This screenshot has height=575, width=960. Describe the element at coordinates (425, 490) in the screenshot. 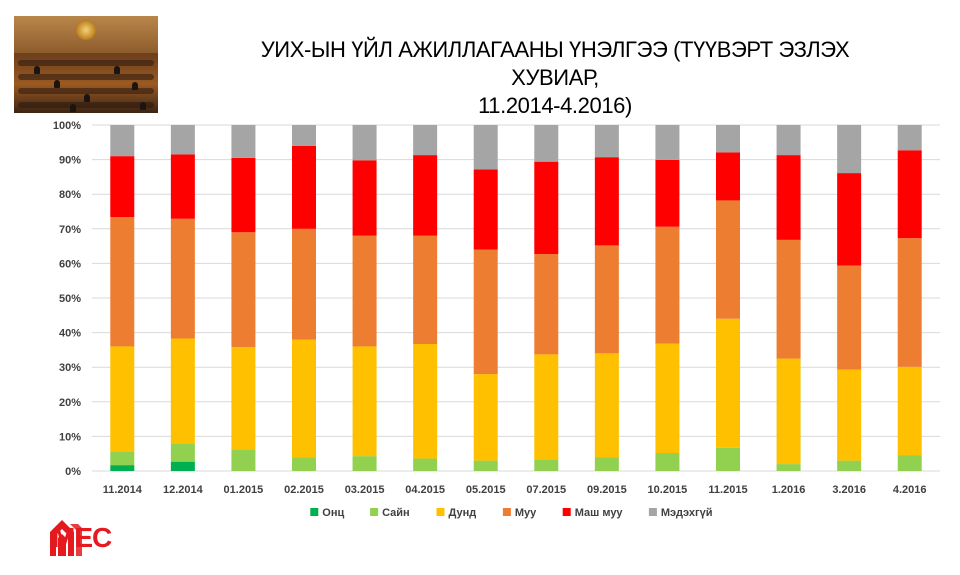

I see `x-tick-label: 04.2015` at that location.